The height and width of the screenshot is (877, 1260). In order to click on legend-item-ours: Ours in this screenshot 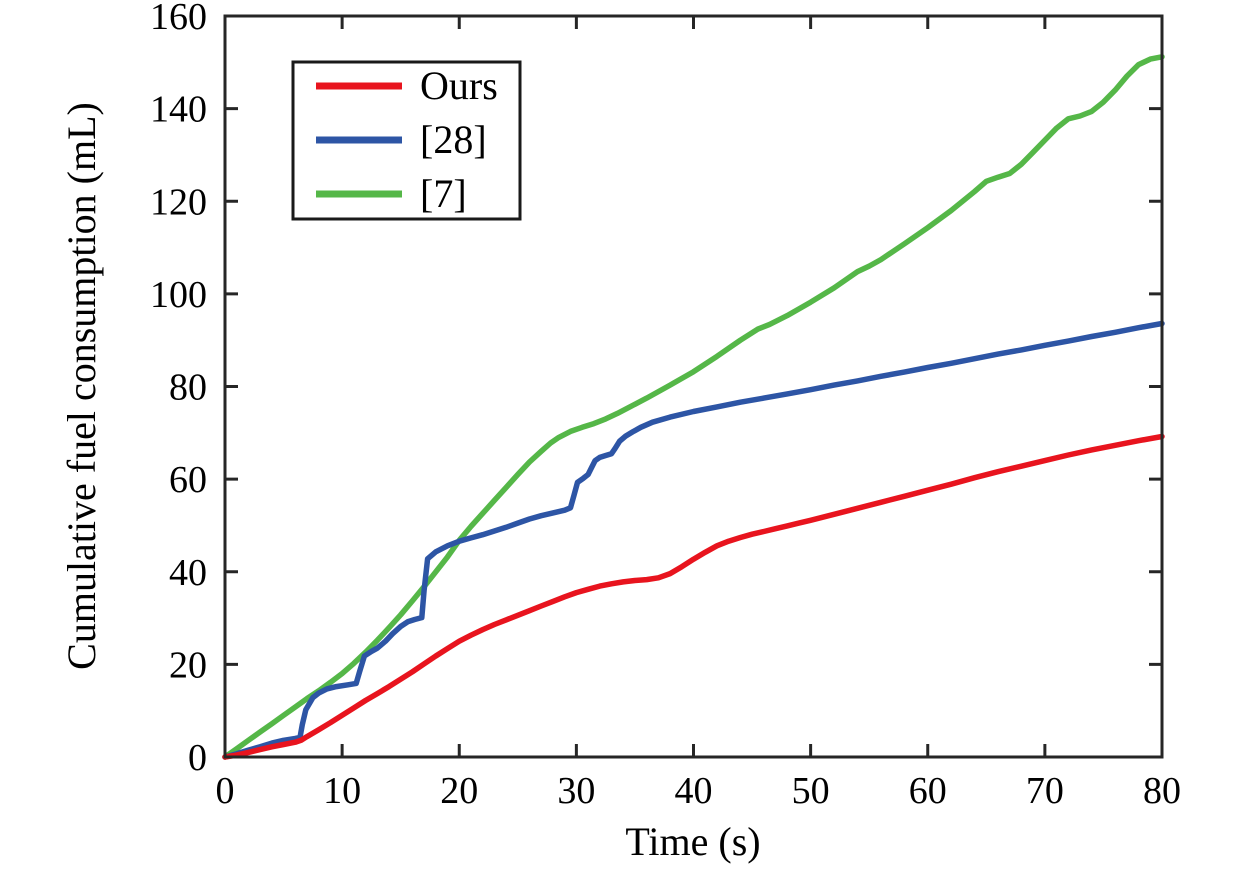, I will do `click(407, 85)`.